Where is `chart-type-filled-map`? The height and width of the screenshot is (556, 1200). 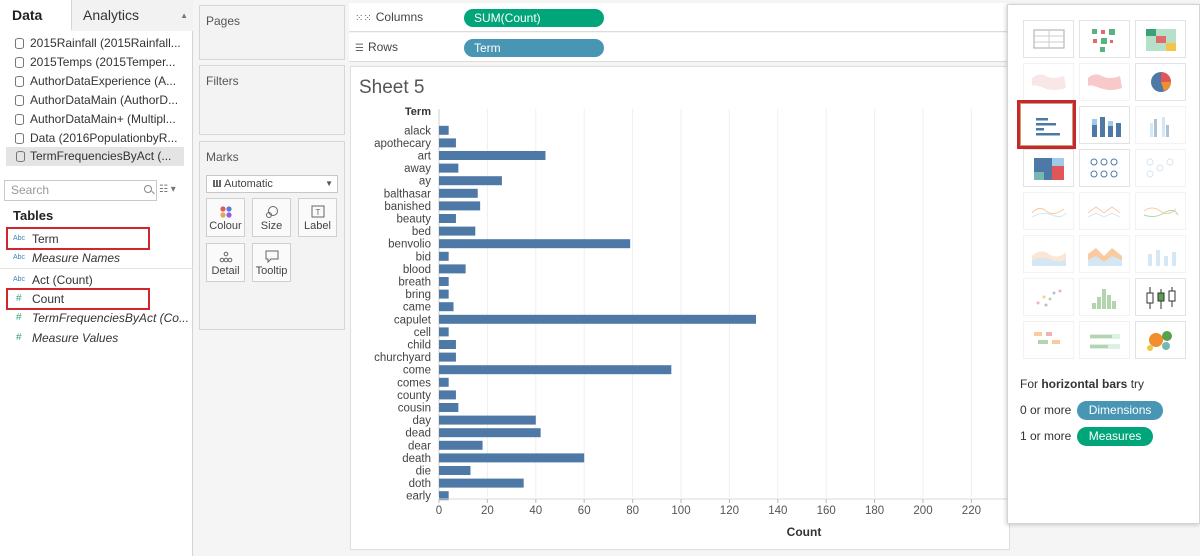
chart-type-filled-map is located at coordinates (1104, 82).